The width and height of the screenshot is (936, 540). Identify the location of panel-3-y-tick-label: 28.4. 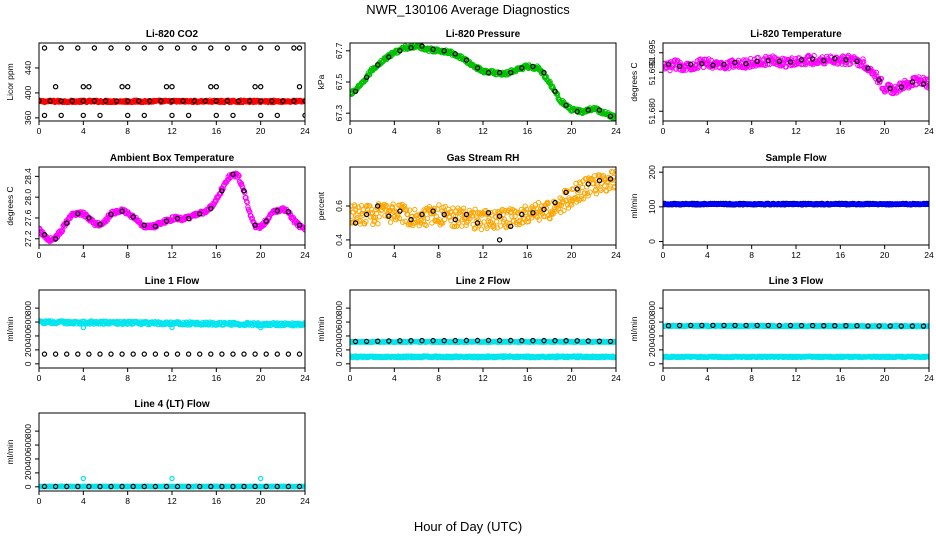
(28, 176).